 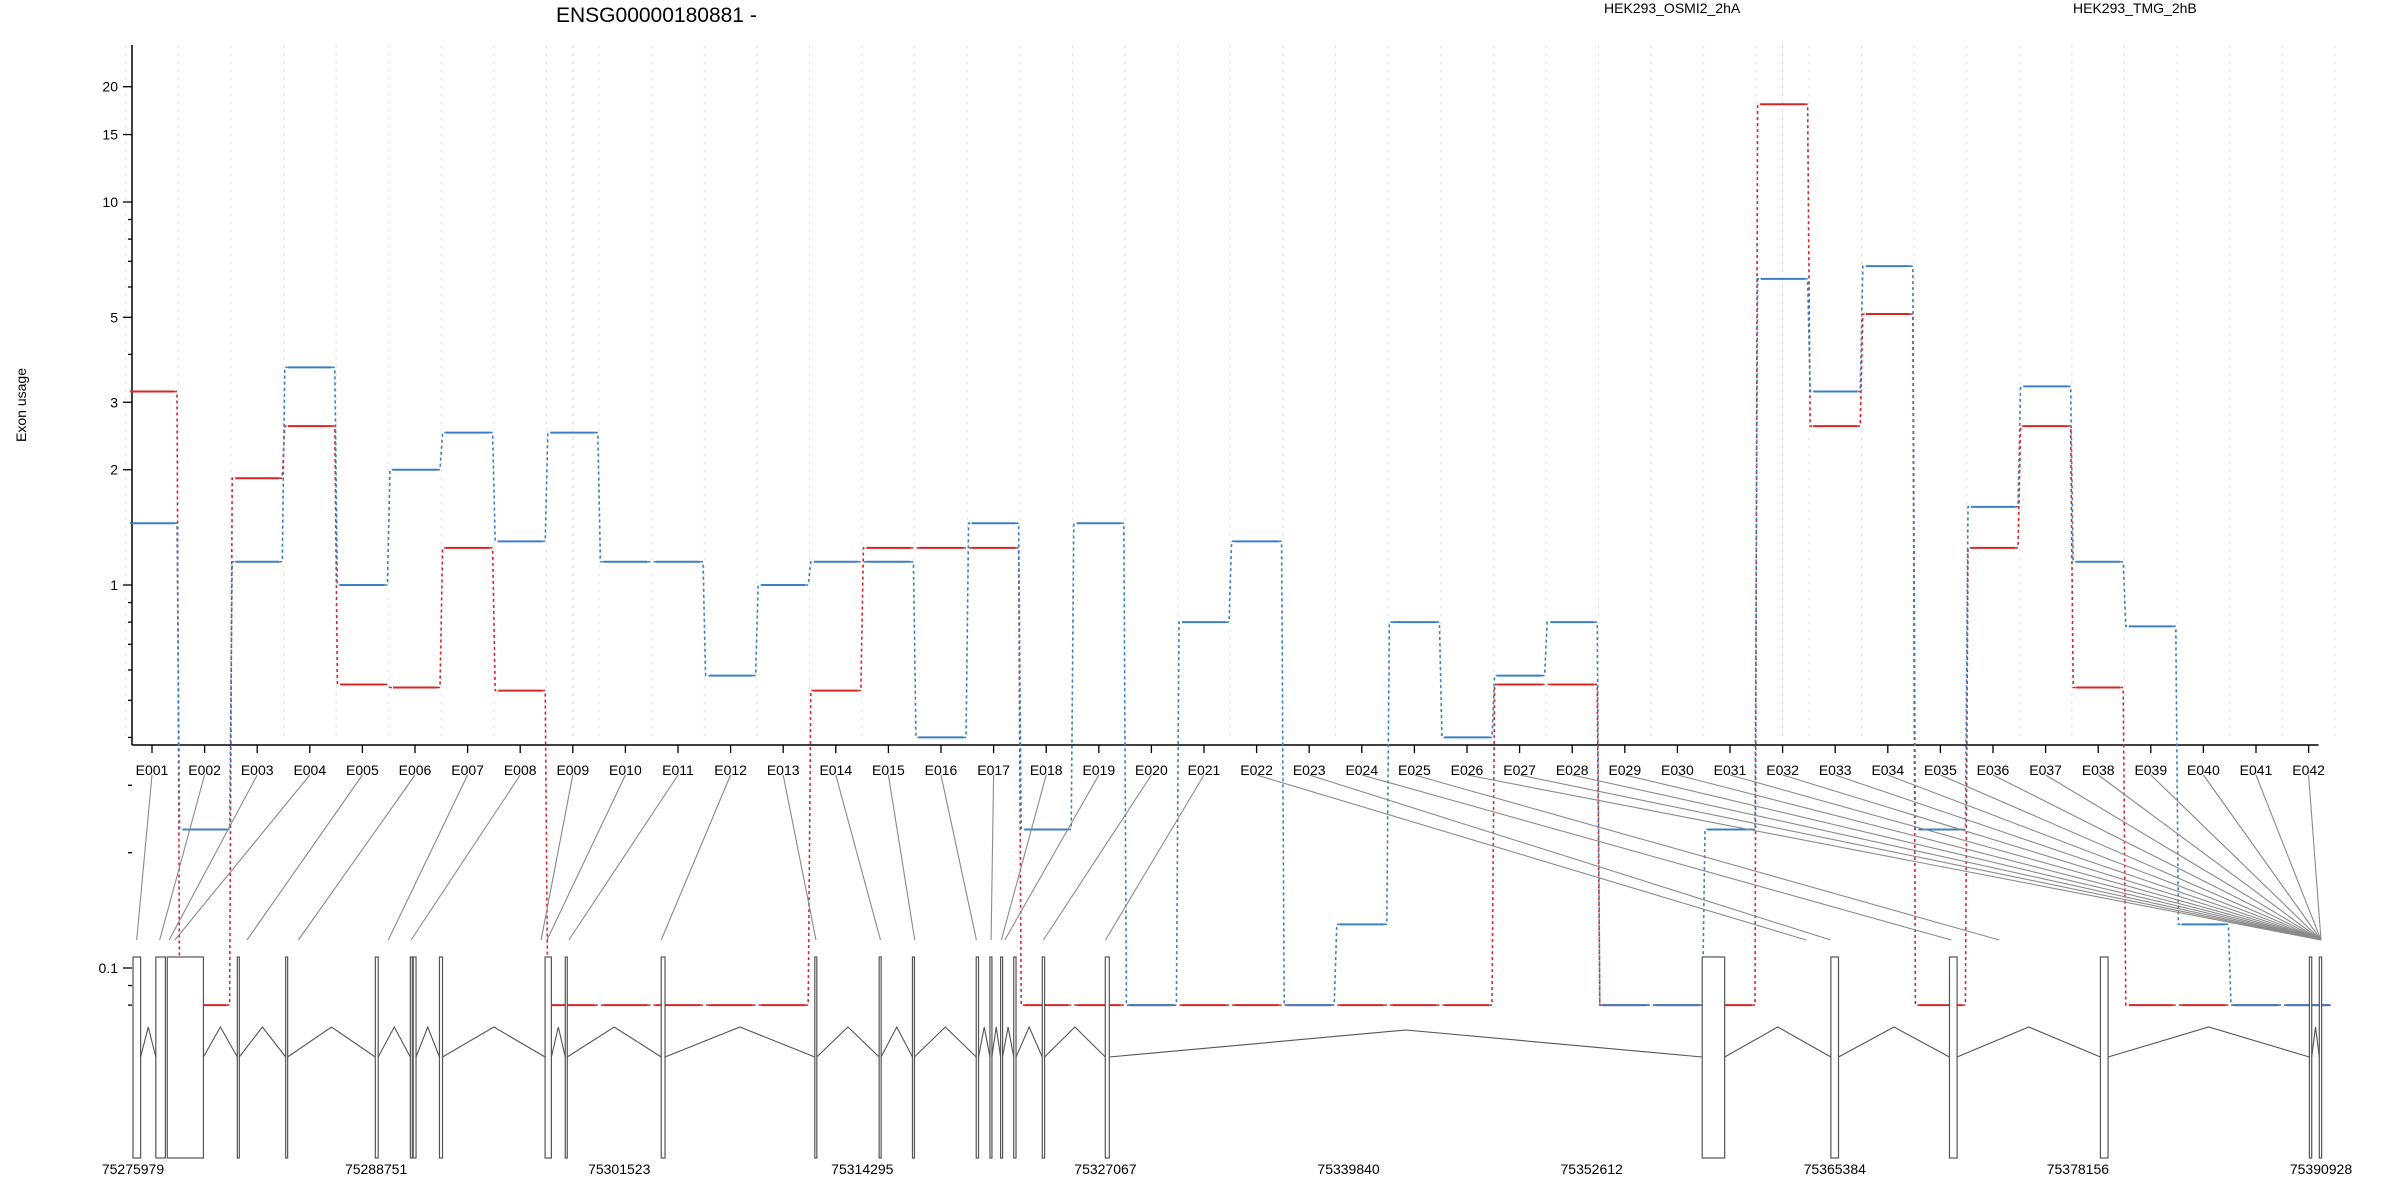 I want to click on genomic-tick-label: 75339840, so click(x=1348, y=1169).